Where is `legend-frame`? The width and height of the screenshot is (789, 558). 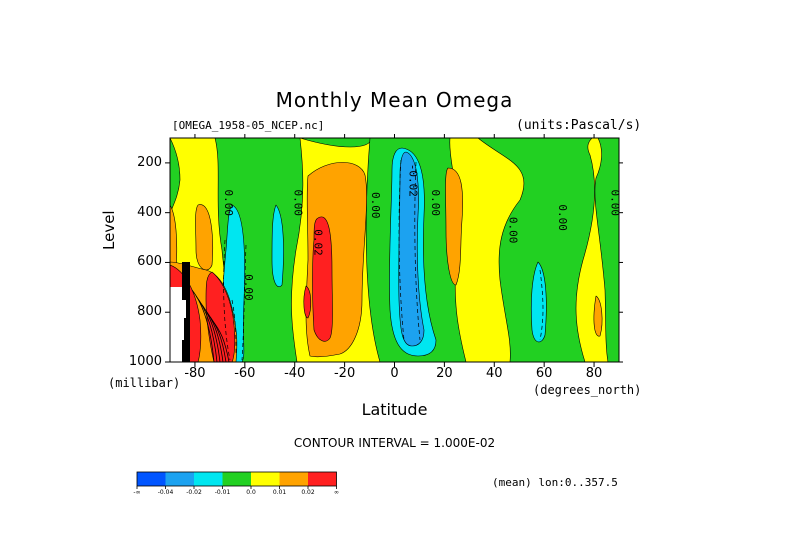 legend-frame is located at coordinates (236, 479).